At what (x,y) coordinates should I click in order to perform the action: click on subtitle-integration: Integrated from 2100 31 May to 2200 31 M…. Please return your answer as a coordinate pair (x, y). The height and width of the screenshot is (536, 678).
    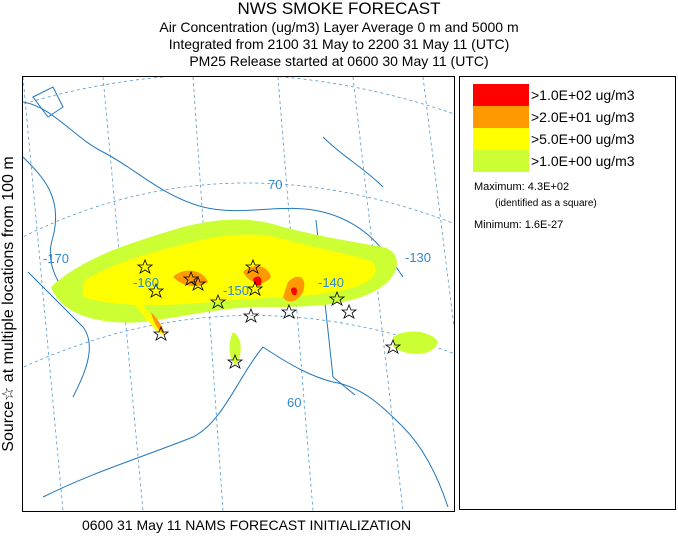
    Looking at the image, I should click on (339, 44).